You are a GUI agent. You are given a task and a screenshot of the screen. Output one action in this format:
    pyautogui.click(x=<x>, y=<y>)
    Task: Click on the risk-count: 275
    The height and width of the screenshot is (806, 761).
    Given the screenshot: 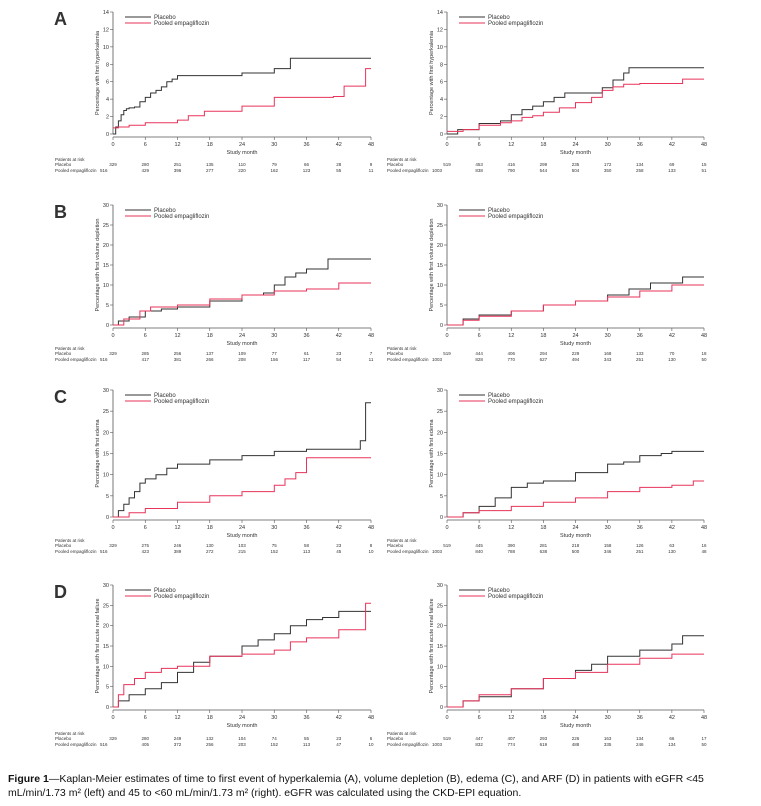 What is the action you would take?
    pyautogui.click(x=145, y=545)
    